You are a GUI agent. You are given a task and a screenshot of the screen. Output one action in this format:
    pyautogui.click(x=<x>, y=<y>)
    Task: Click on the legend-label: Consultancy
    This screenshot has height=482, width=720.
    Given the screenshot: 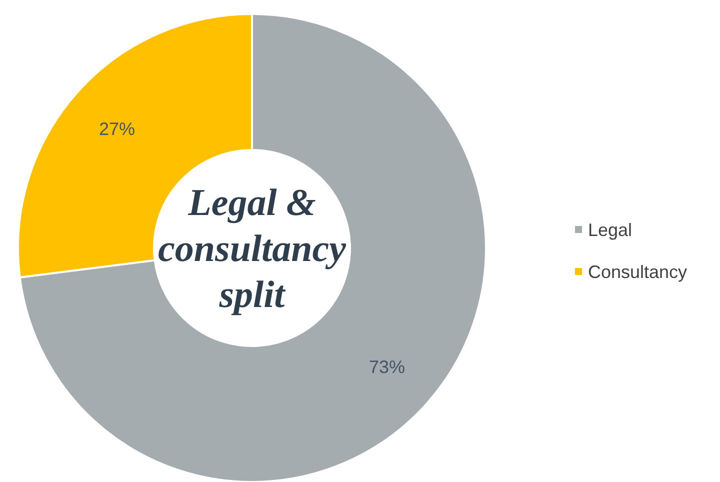 What is the action you would take?
    pyautogui.click(x=638, y=272)
    